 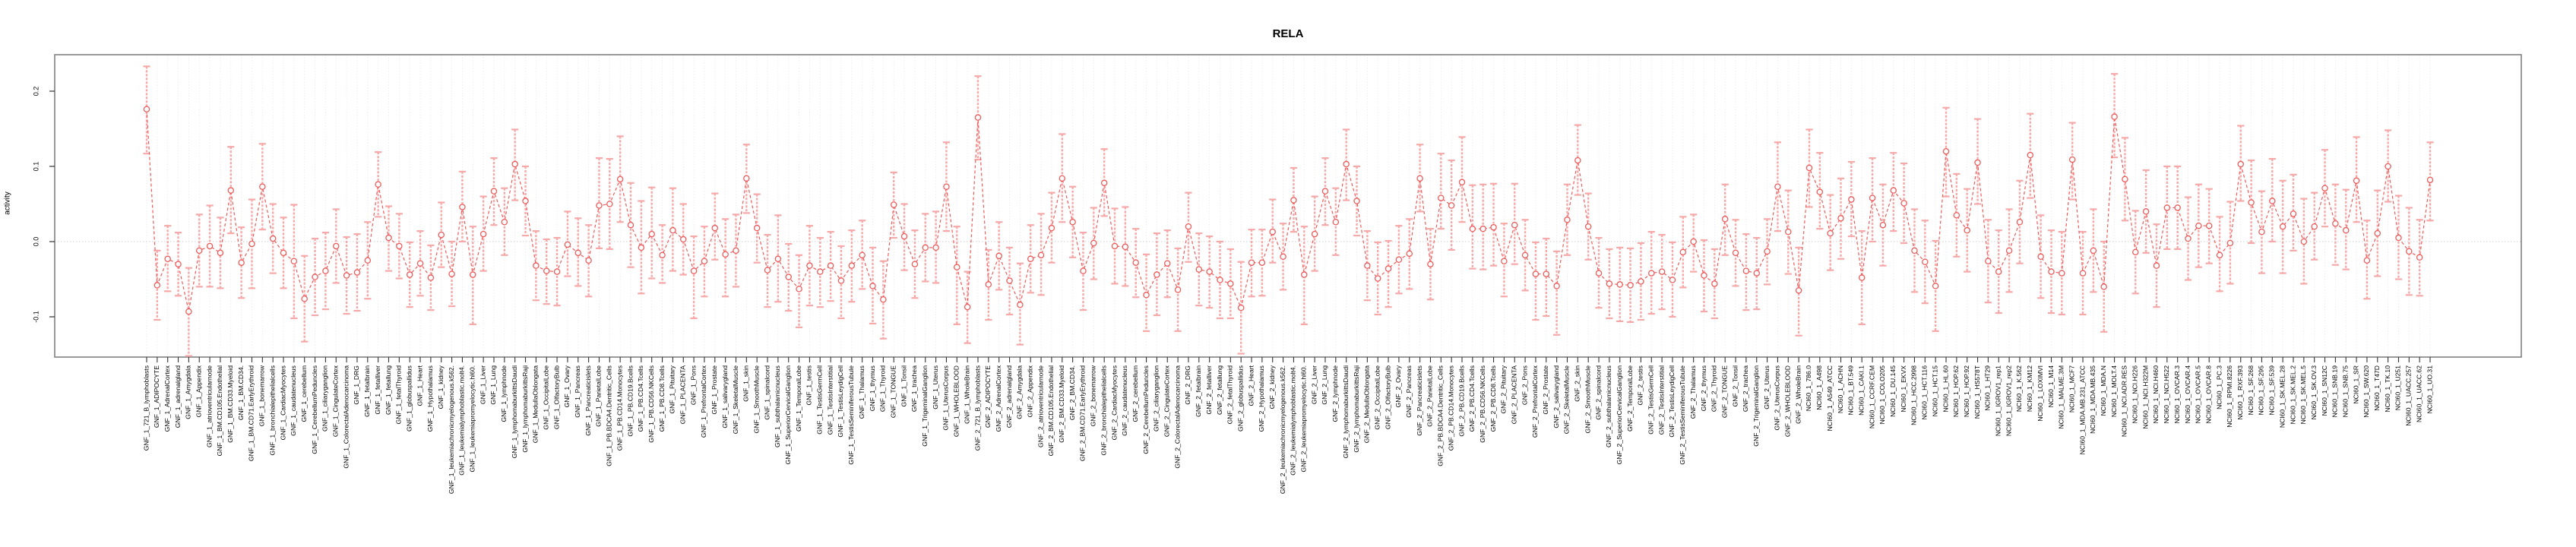 I want to click on x-tick-label: GNF_1_UterusCorpus, so click(x=946, y=398).